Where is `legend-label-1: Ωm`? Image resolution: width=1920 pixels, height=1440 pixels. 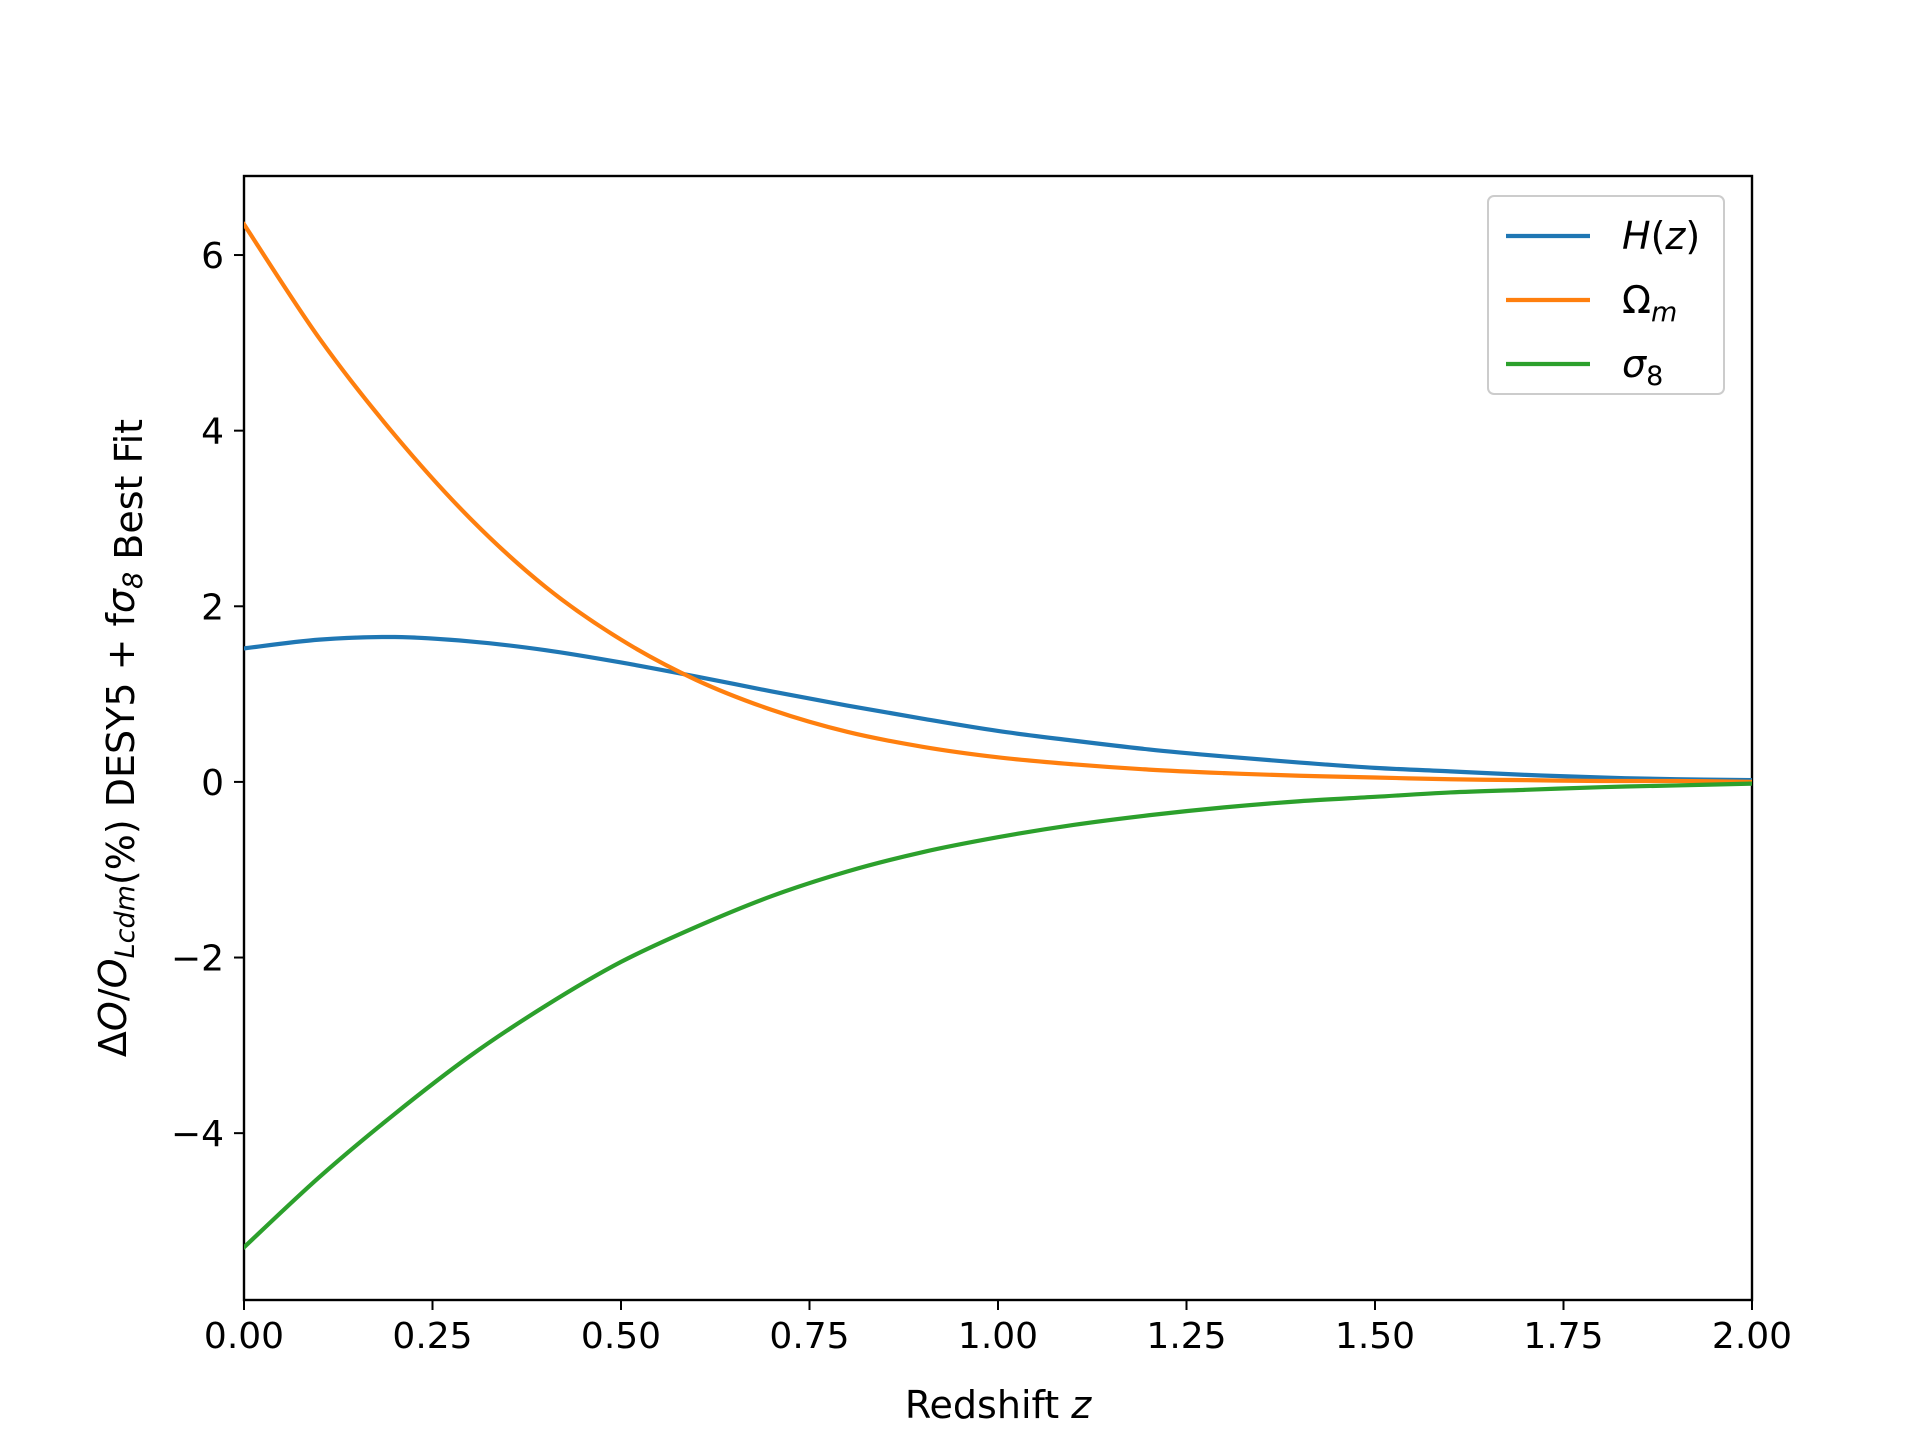 legend-label-1: Ωm is located at coordinates (1649, 303).